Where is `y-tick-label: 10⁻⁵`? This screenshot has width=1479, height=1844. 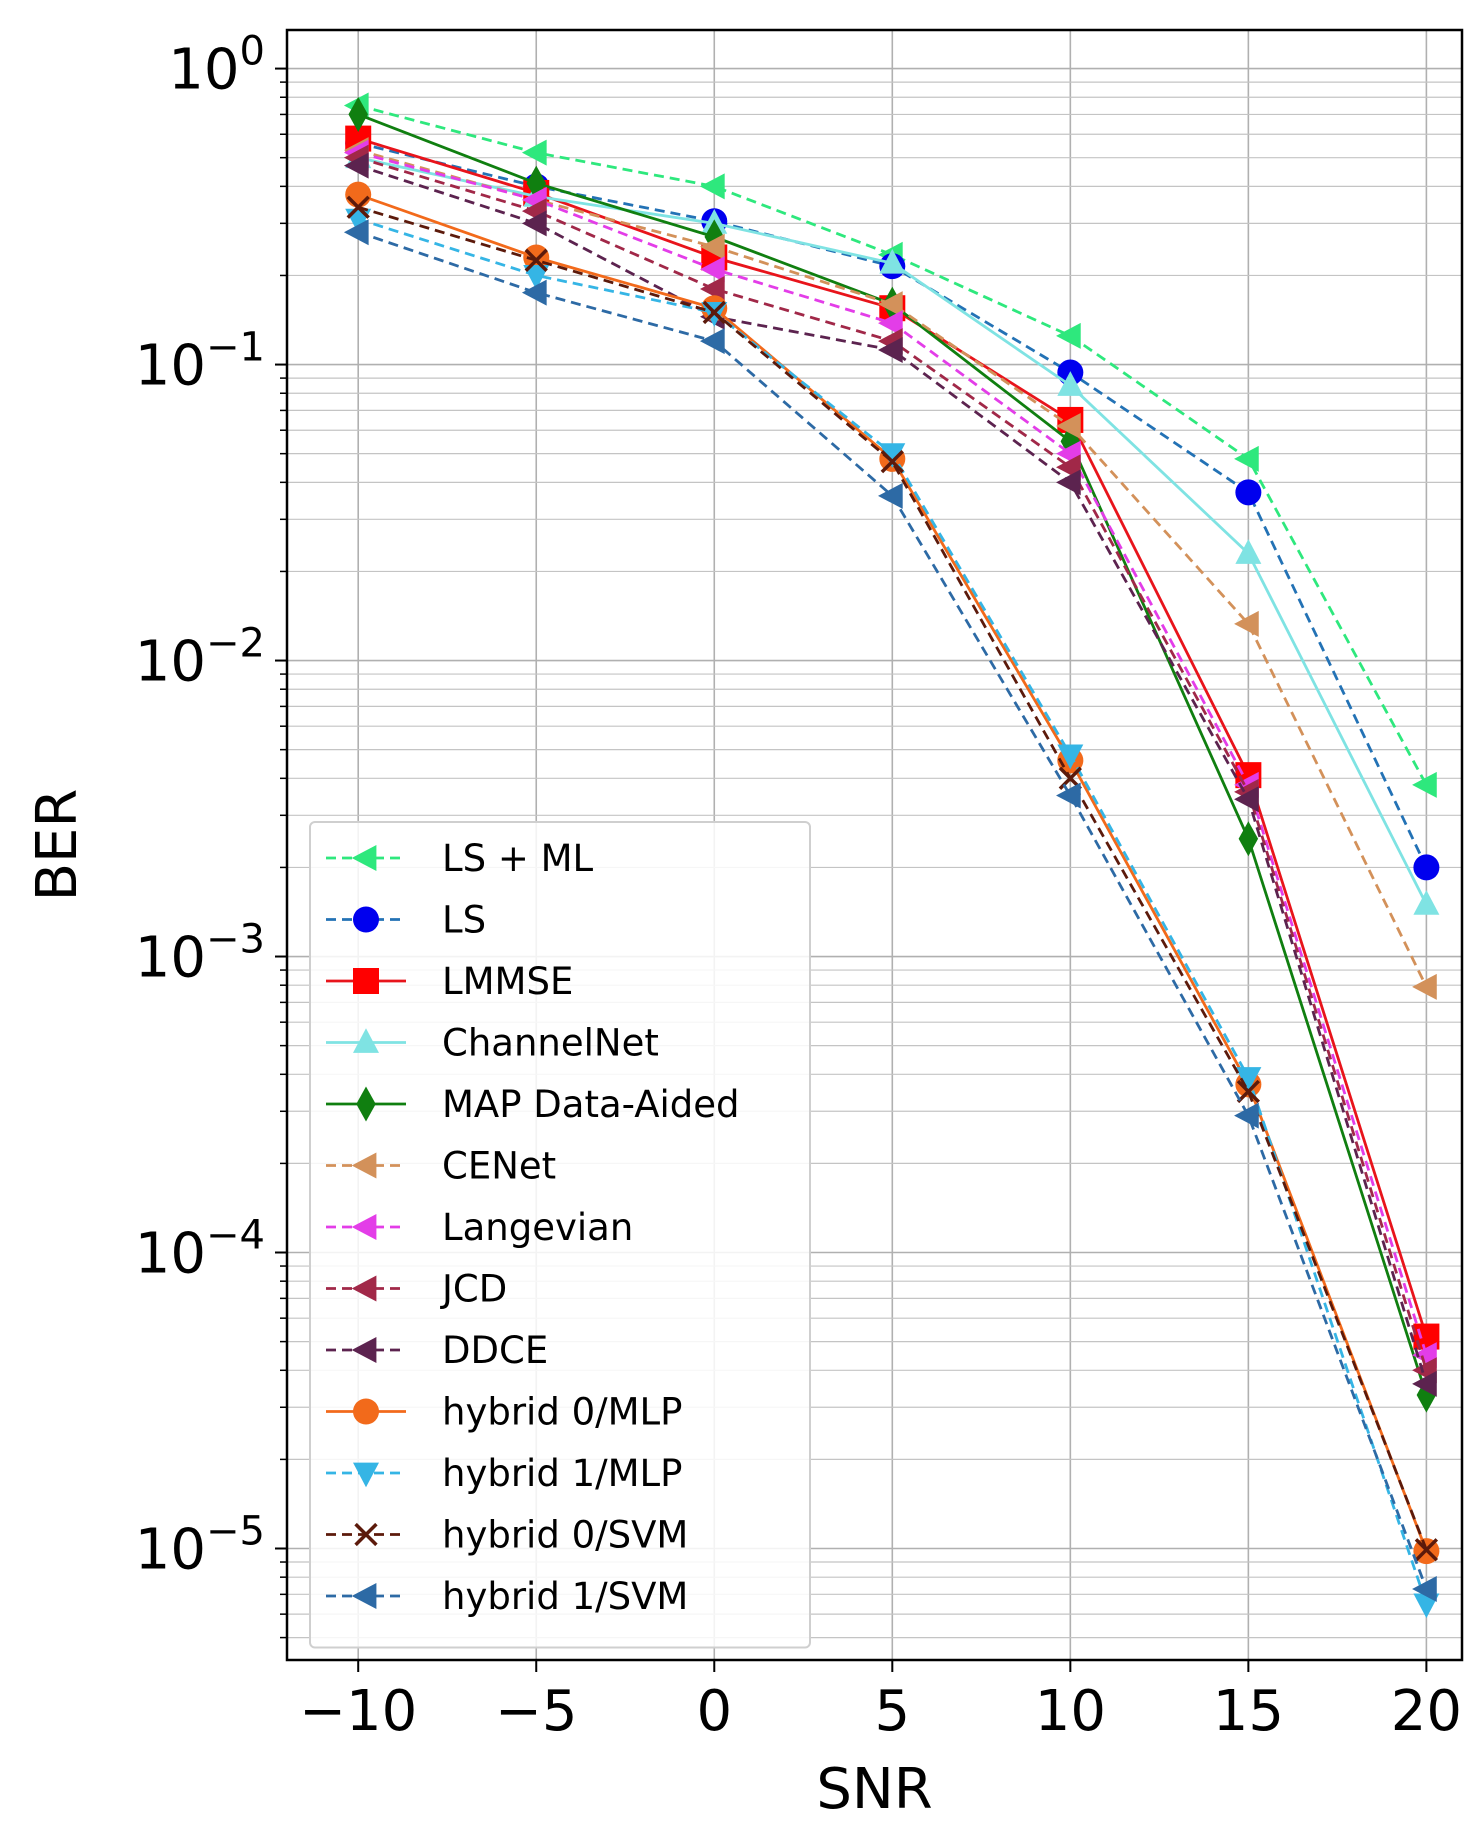 y-tick-label: 10⁻⁵ is located at coordinates (200, 1545).